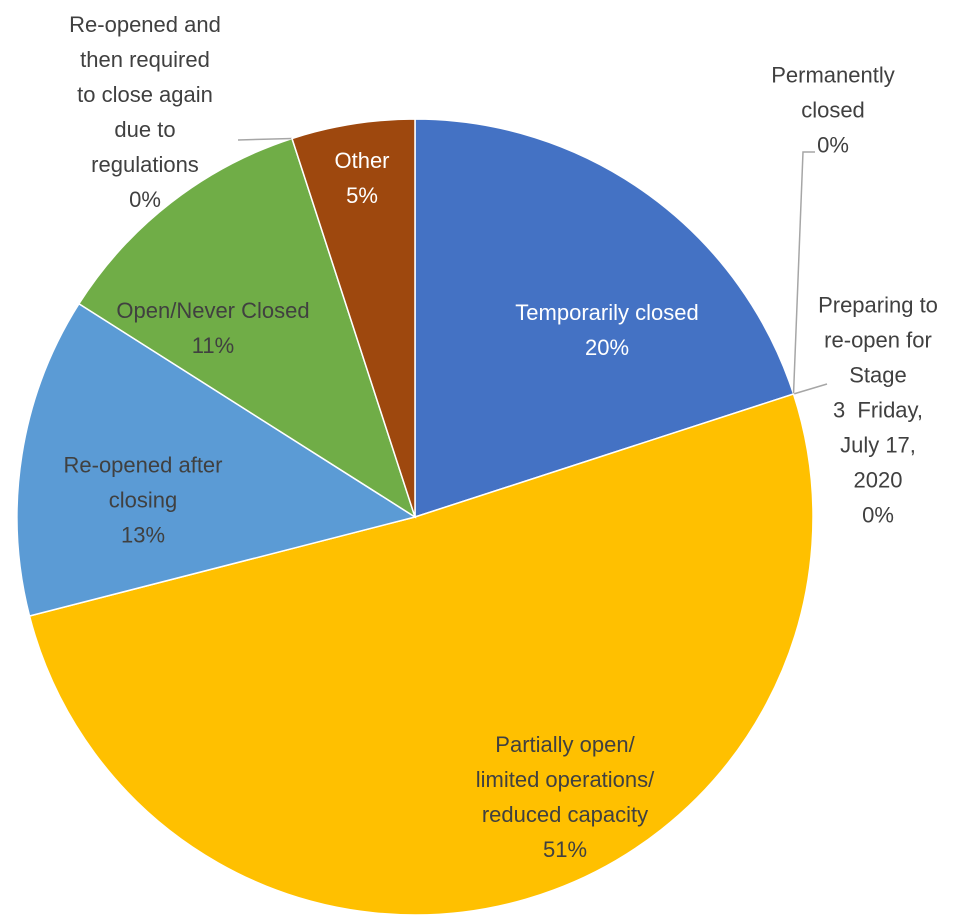 The width and height of the screenshot is (958, 920). What do you see at coordinates (143, 482) in the screenshot?
I see `category-label: Re-opened after closing` at bounding box center [143, 482].